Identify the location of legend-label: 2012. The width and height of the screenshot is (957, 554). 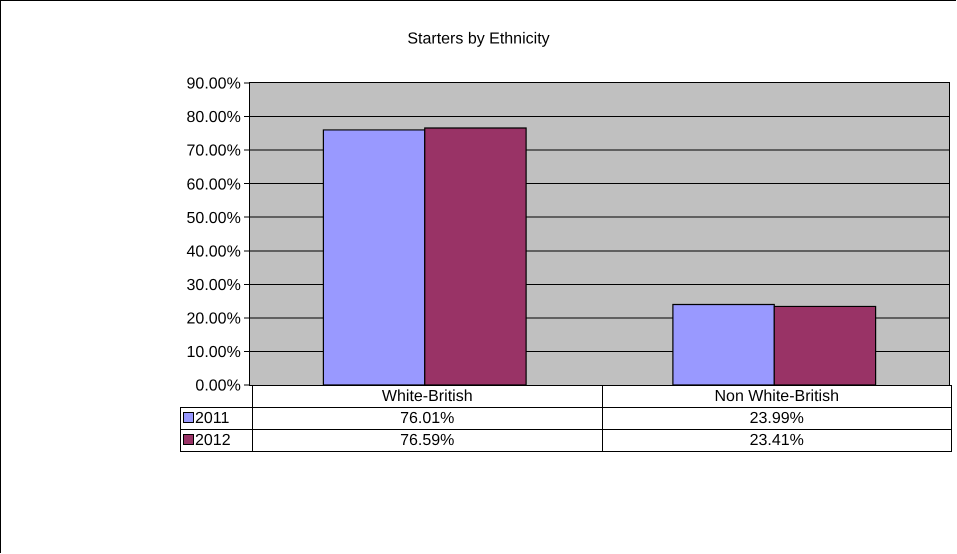
(213, 440).